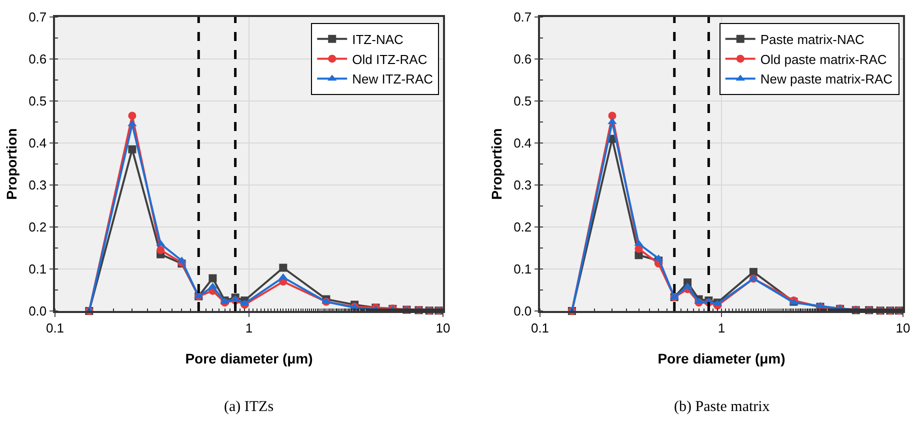 Image resolution: width=921 pixels, height=431 pixels. Describe the element at coordinates (378, 39) in the screenshot. I see `legend-label: ITZ-NAC` at that location.